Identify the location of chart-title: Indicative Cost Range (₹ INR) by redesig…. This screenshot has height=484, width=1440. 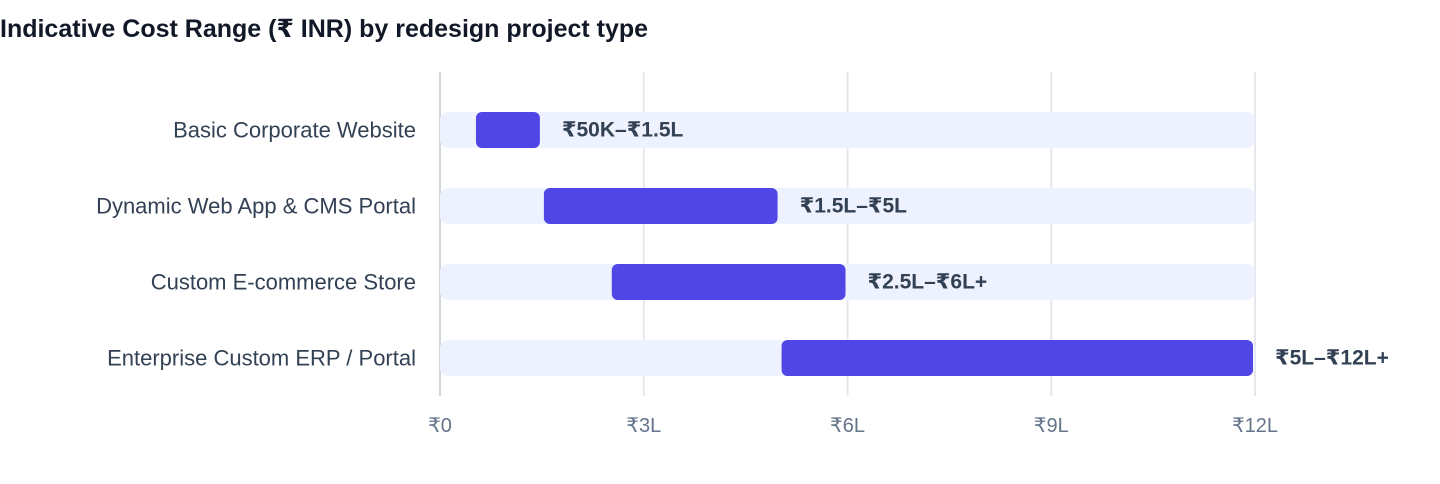
(324, 29).